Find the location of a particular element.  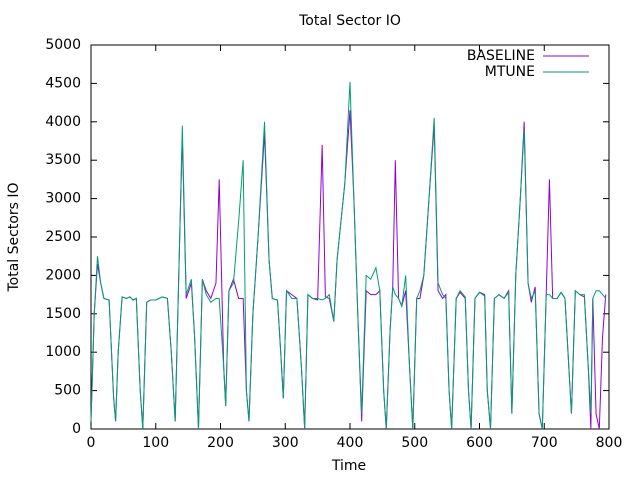

x-tick-label: 800 is located at coordinates (609, 443).